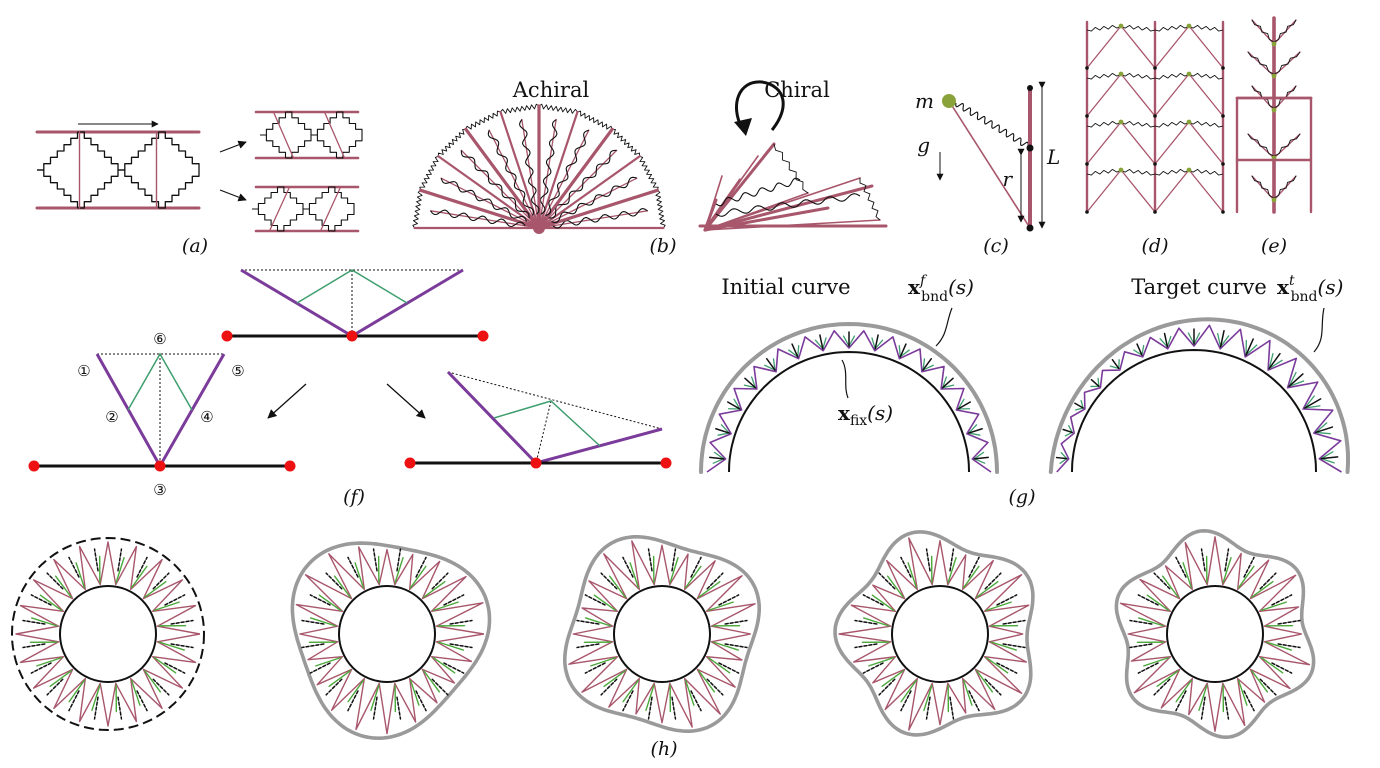  What do you see at coordinates (98, 189) in the screenshot?
I see `panel-a-spring` at bounding box center [98, 189].